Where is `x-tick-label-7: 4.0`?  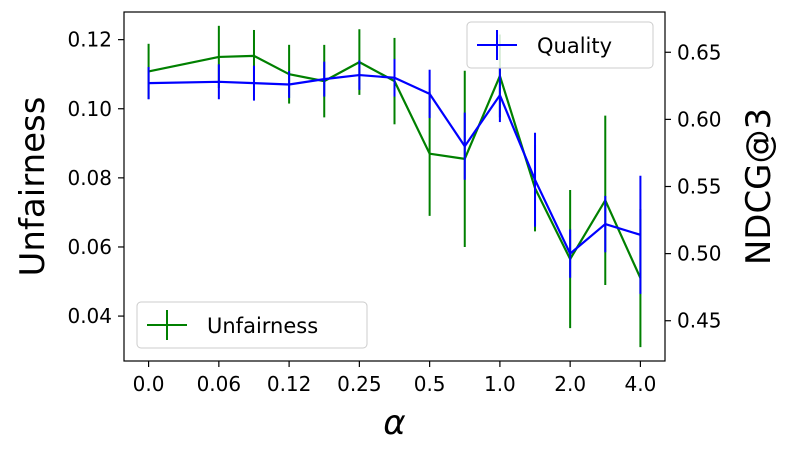
x-tick-label-7: 4.0 is located at coordinates (641, 384).